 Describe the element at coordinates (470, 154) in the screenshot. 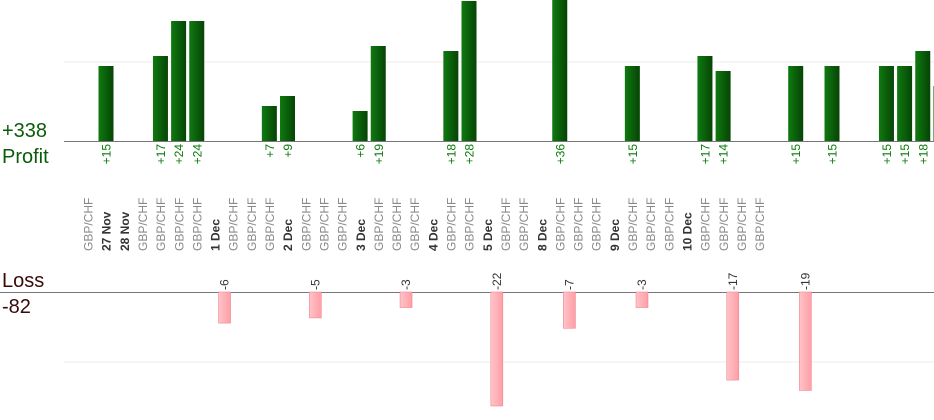

I see `profit-bar-label: +28` at that location.